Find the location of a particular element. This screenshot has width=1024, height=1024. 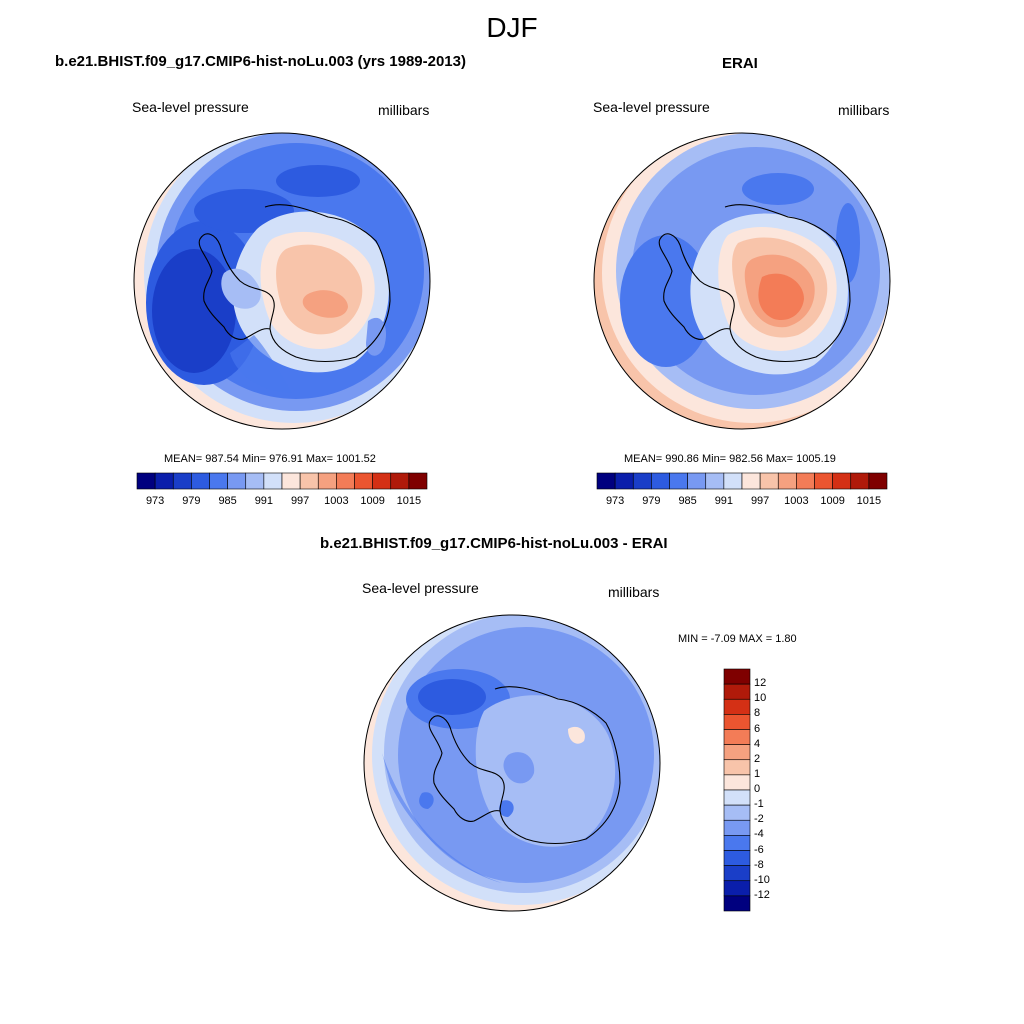

model-variable-label: Sea-level pressure is located at coordinates (190, 107).